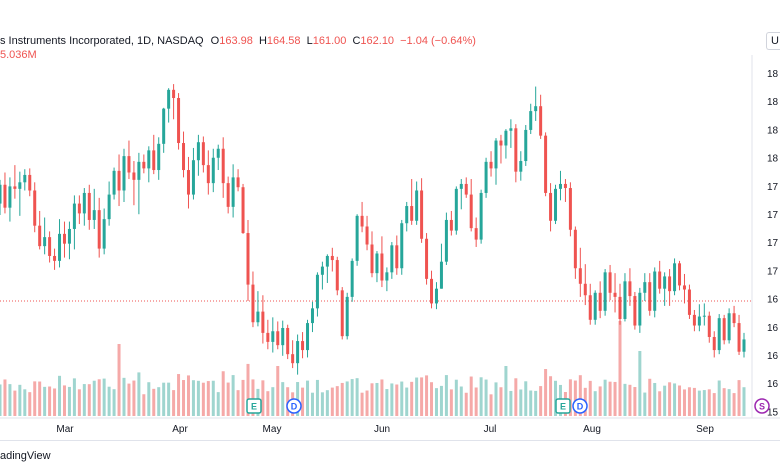 Image resolution: width=780 pixels, height=475 pixels. I want to click on footer-divider, so click(390, 440).